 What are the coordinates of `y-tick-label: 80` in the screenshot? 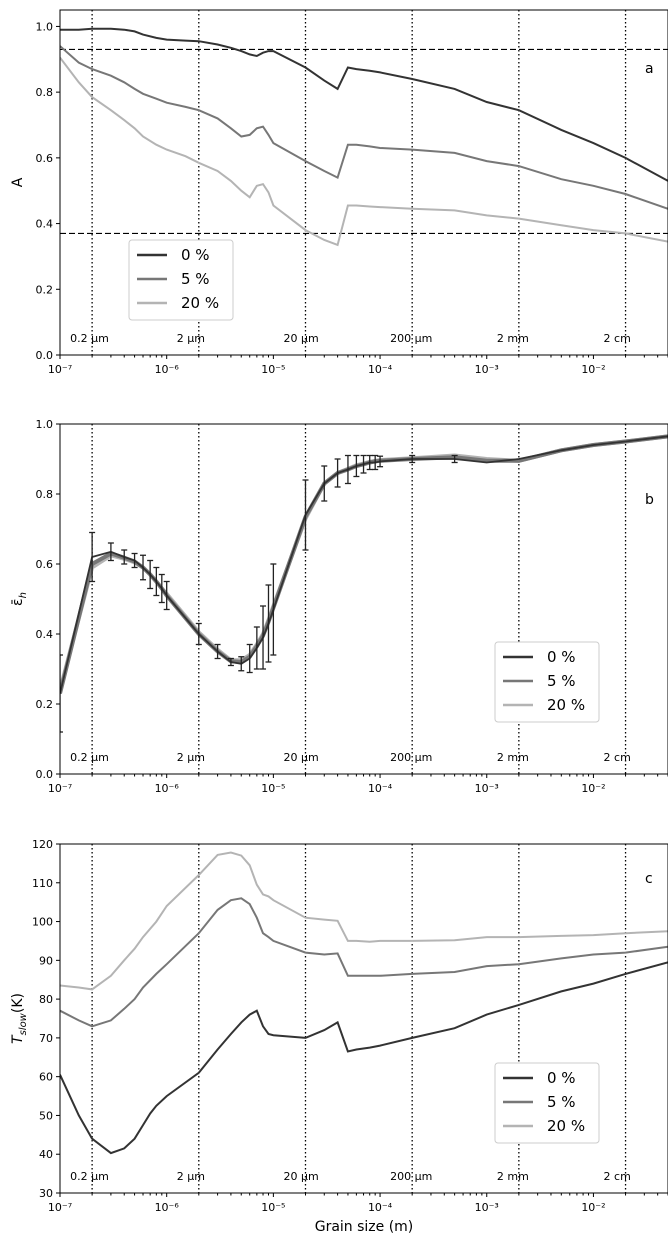 It's located at (46, 999).